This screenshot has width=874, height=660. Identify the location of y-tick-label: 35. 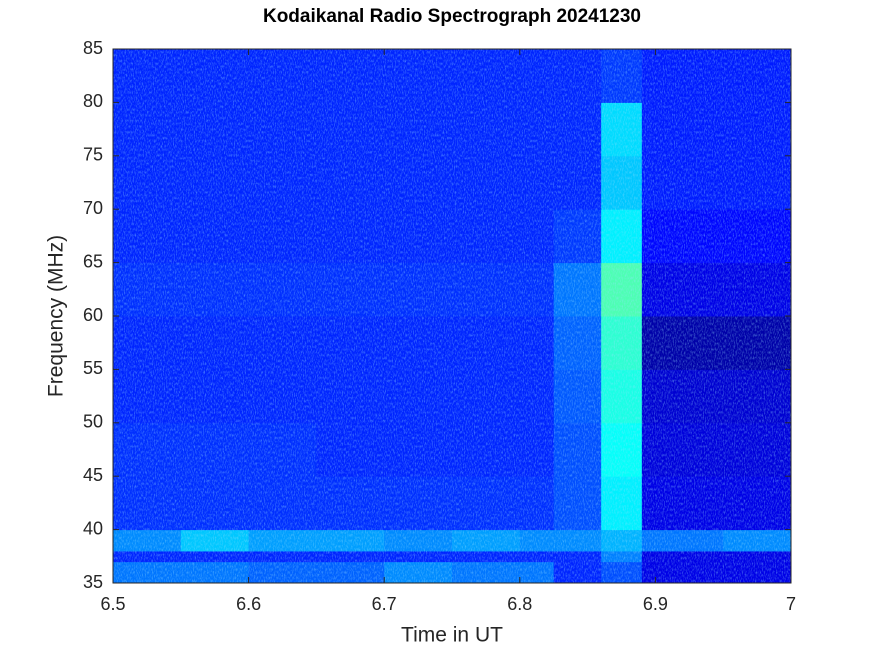
(93, 582).